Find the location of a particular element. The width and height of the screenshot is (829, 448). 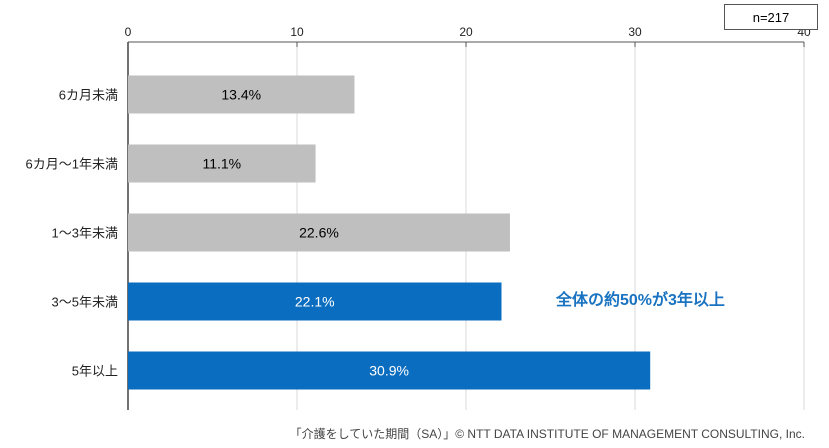

x-tick-label: 30 is located at coordinates (635, 32).